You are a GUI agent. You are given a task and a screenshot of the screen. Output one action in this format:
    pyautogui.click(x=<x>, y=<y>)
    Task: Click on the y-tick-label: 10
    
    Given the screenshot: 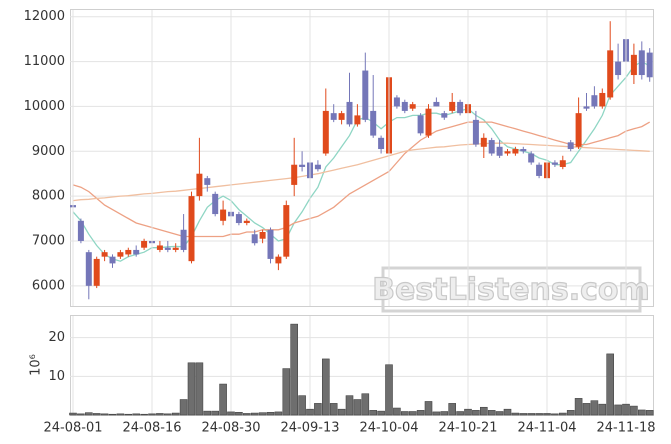 What is the action you would take?
    pyautogui.click(x=56, y=376)
    